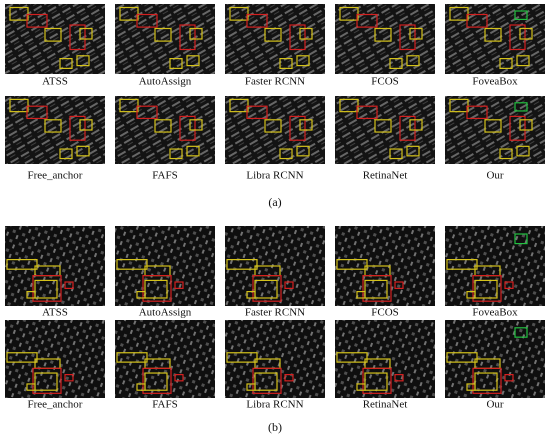 The image size is (550, 438). What do you see at coordinates (55, 405) in the screenshot?
I see `image-label: Free_anchor` at bounding box center [55, 405].